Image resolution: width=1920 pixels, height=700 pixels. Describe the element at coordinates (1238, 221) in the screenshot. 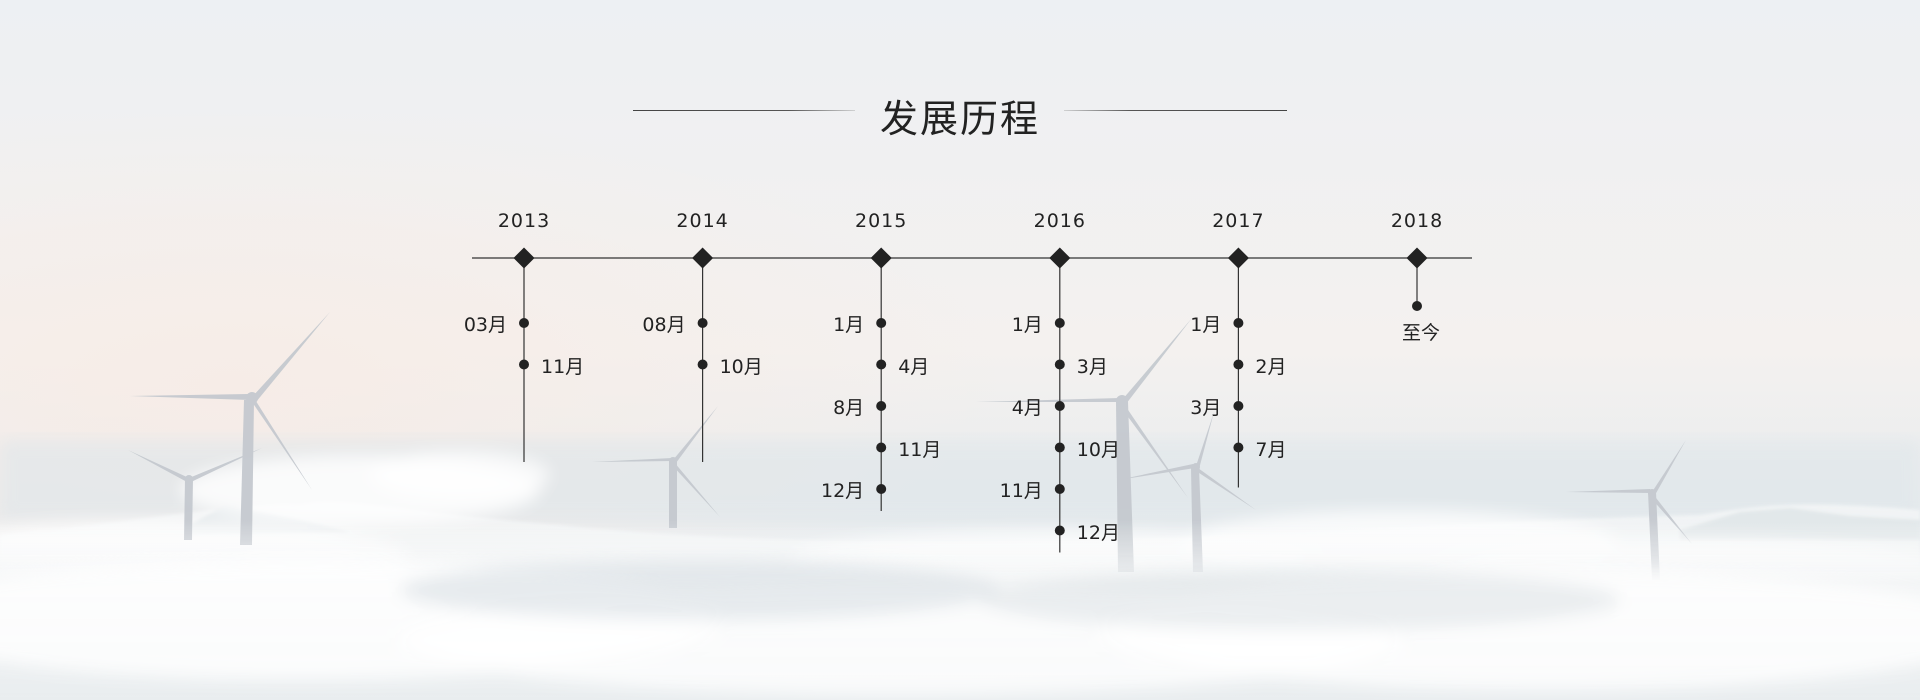

I see `year-label: 2017` at that location.